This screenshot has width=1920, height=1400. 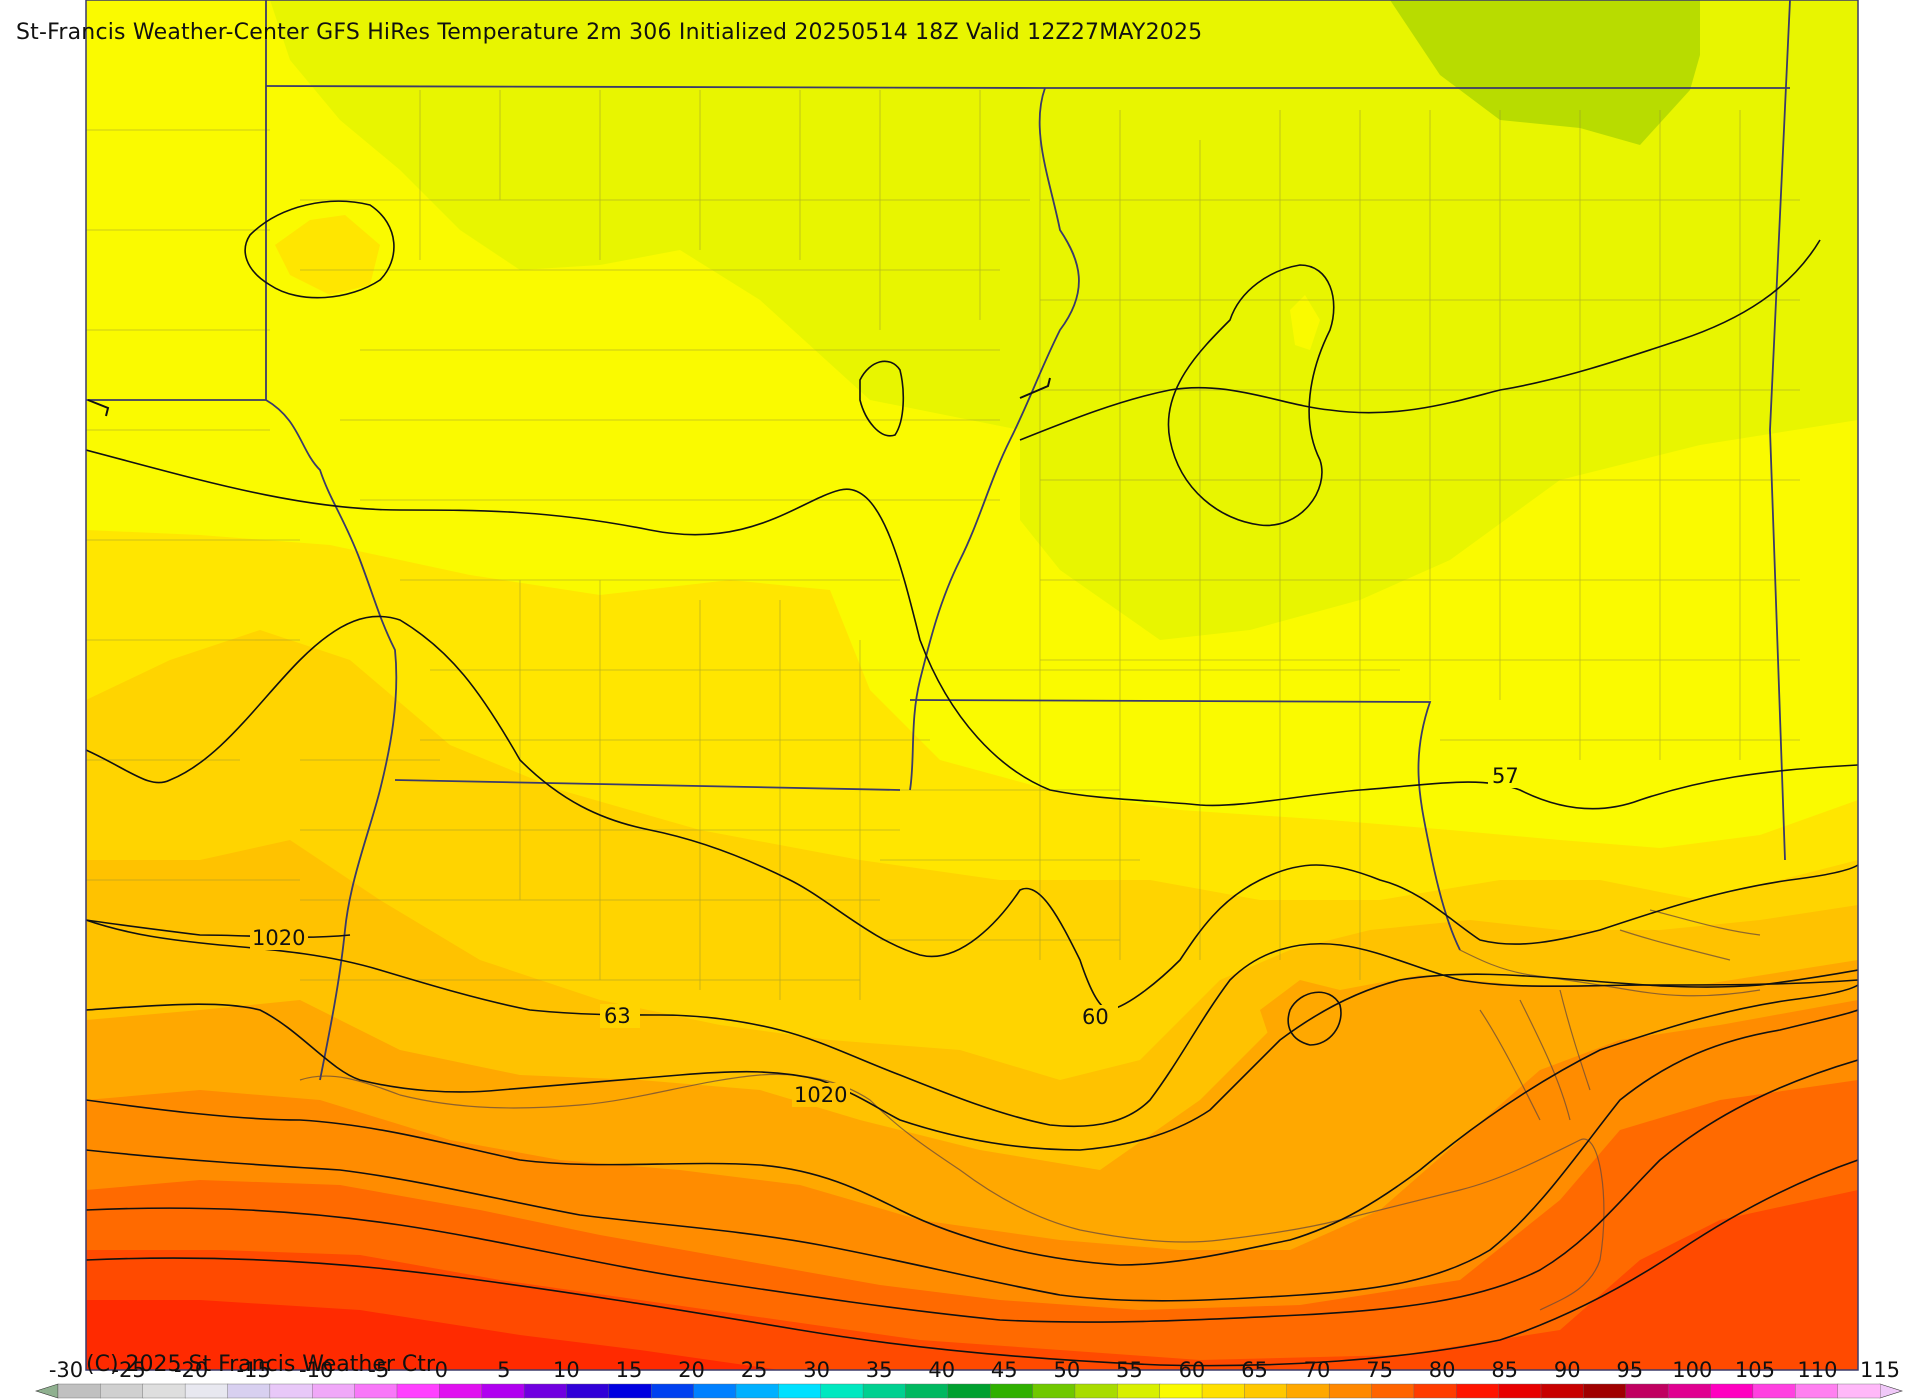 What do you see at coordinates (569, 397) in the screenshot?
I see `wind-barbs` at bounding box center [569, 397].